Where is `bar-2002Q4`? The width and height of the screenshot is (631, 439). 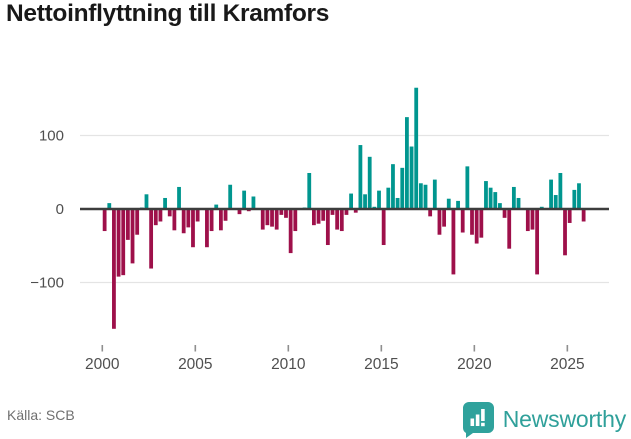
bar-2002Q4 is located at coordinates (155, 217).